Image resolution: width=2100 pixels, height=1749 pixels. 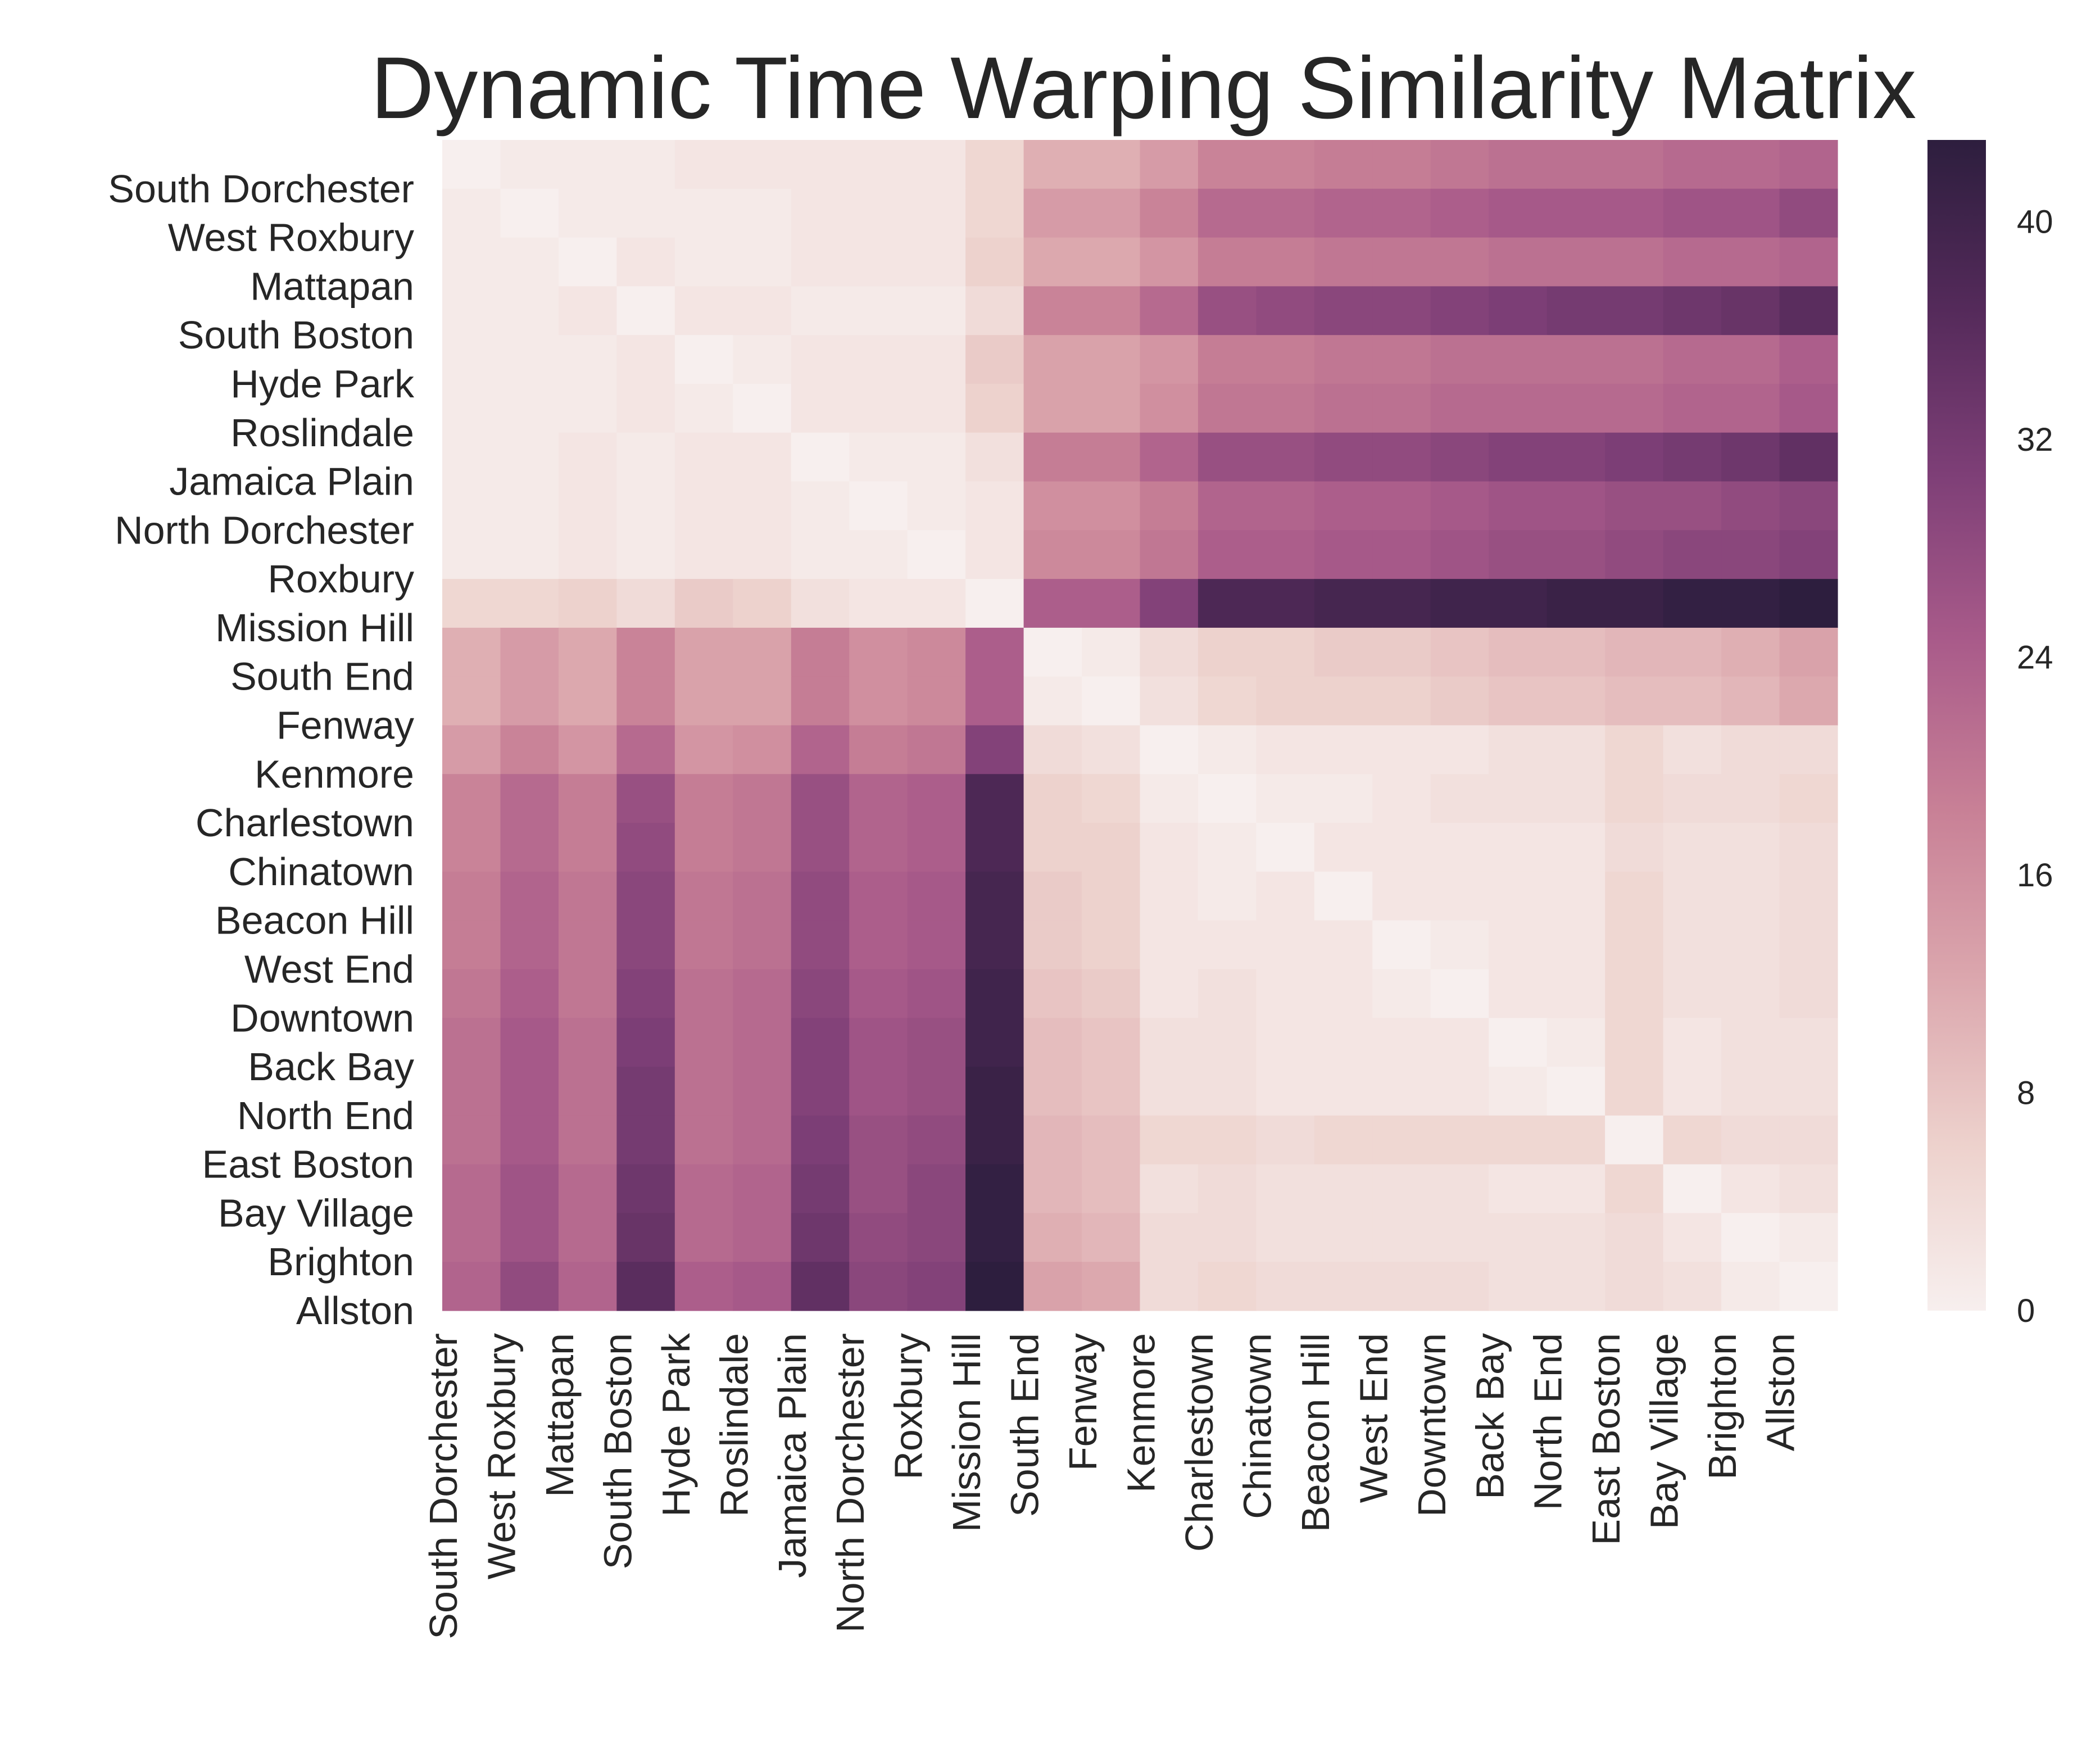 What do you see at coordinates (1141, 1413) in the screenshot?
I see `column-tick-label: Kenmore` at bounding box center [1141, 1413].